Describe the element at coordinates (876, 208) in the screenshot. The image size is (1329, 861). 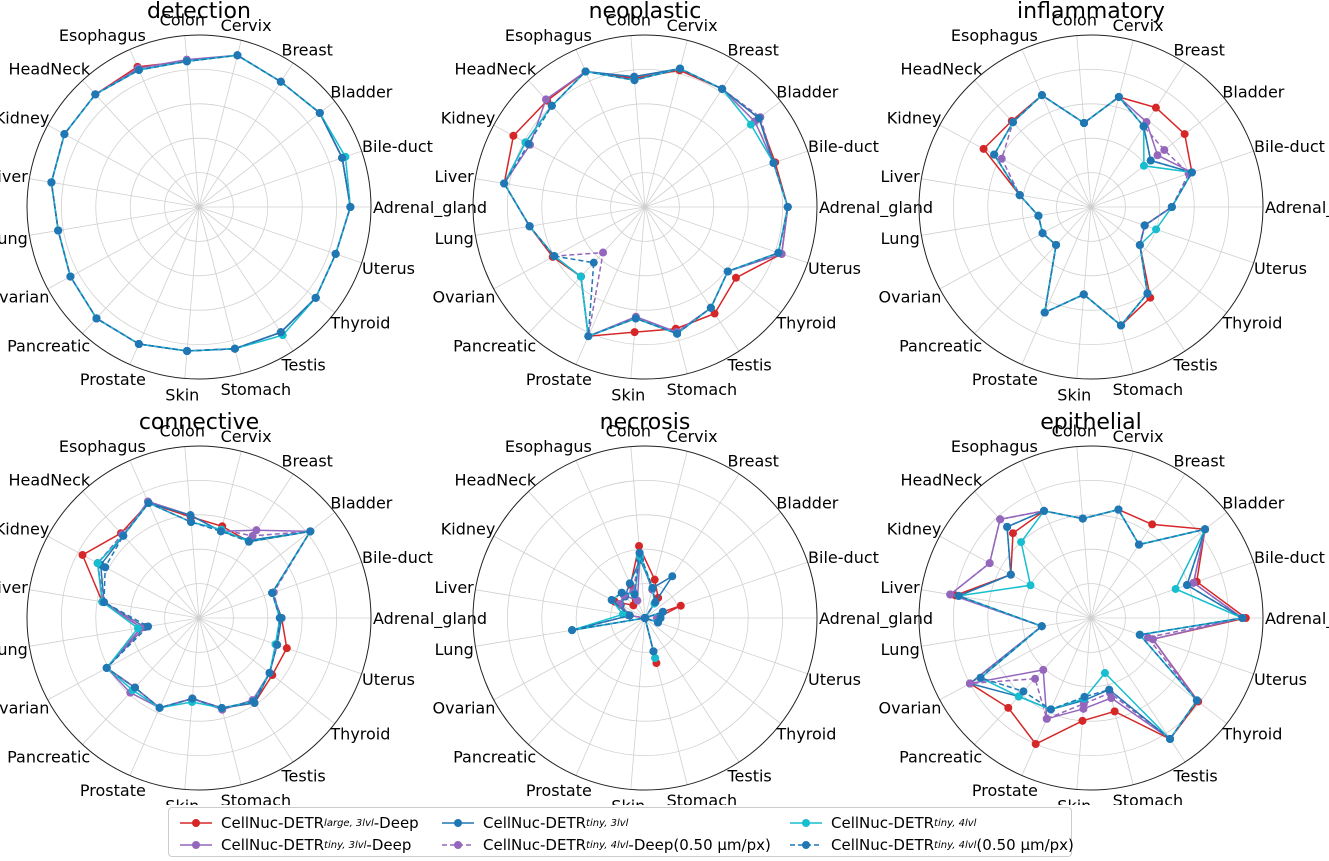
I see `axis-label: Adrenal_gland` at that location.